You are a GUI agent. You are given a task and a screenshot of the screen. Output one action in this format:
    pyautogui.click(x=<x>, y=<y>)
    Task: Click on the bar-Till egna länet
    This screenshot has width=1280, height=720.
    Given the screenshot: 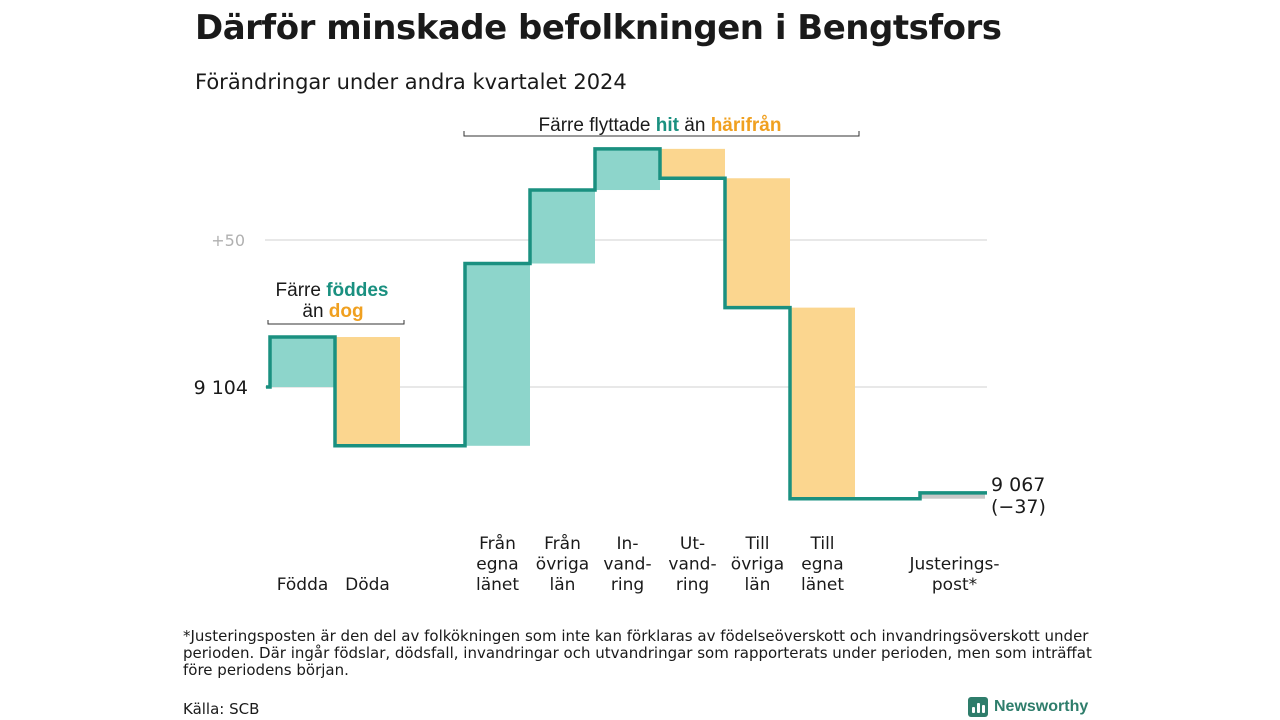 What is the action you would take?
    pyautogui.click(x=822, y=403)
    